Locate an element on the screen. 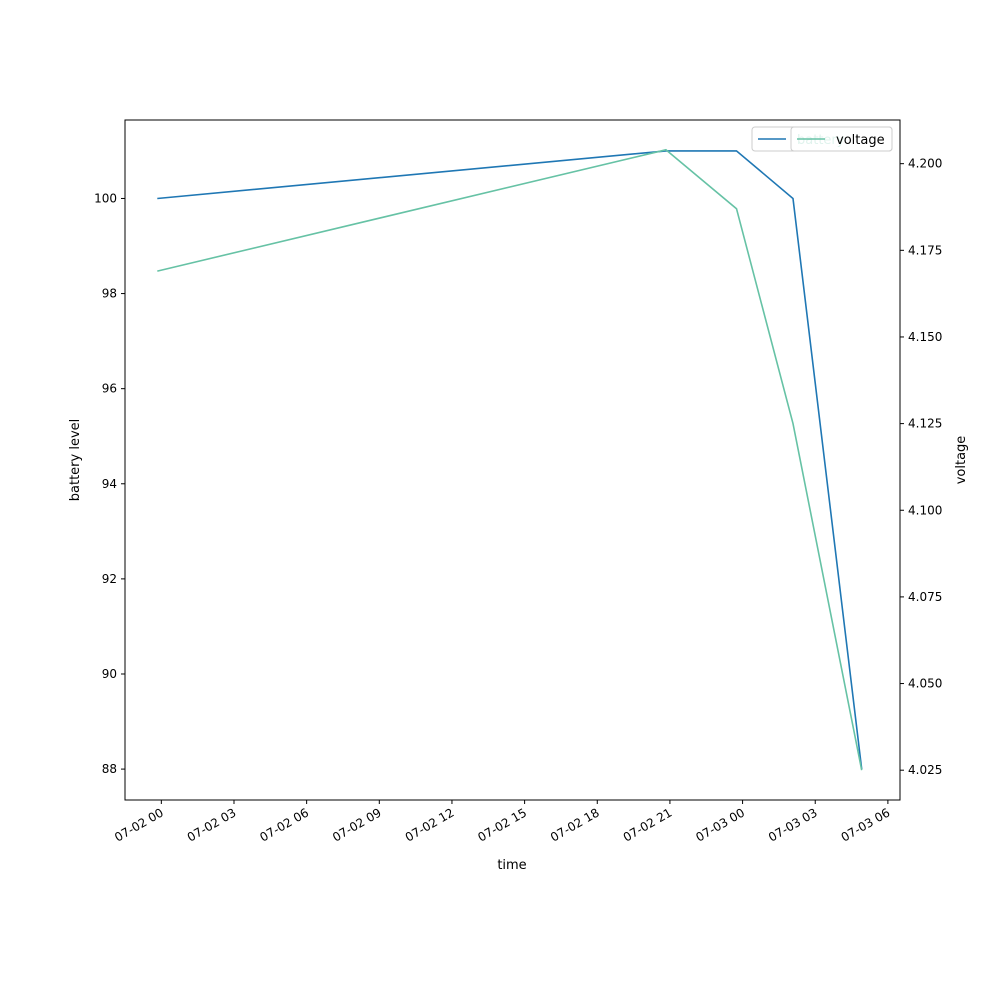 Image resolution: width=1000 pixels, height=1000 pixels. y-tick-label: 94 is located at coordinates (109, 484).